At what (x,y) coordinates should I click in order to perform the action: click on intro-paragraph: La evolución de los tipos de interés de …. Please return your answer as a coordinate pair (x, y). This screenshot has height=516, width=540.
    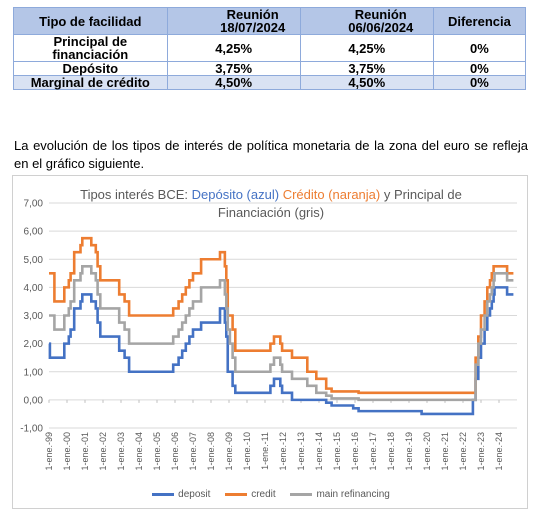
    Looking at the image, I should click on (271, 154).